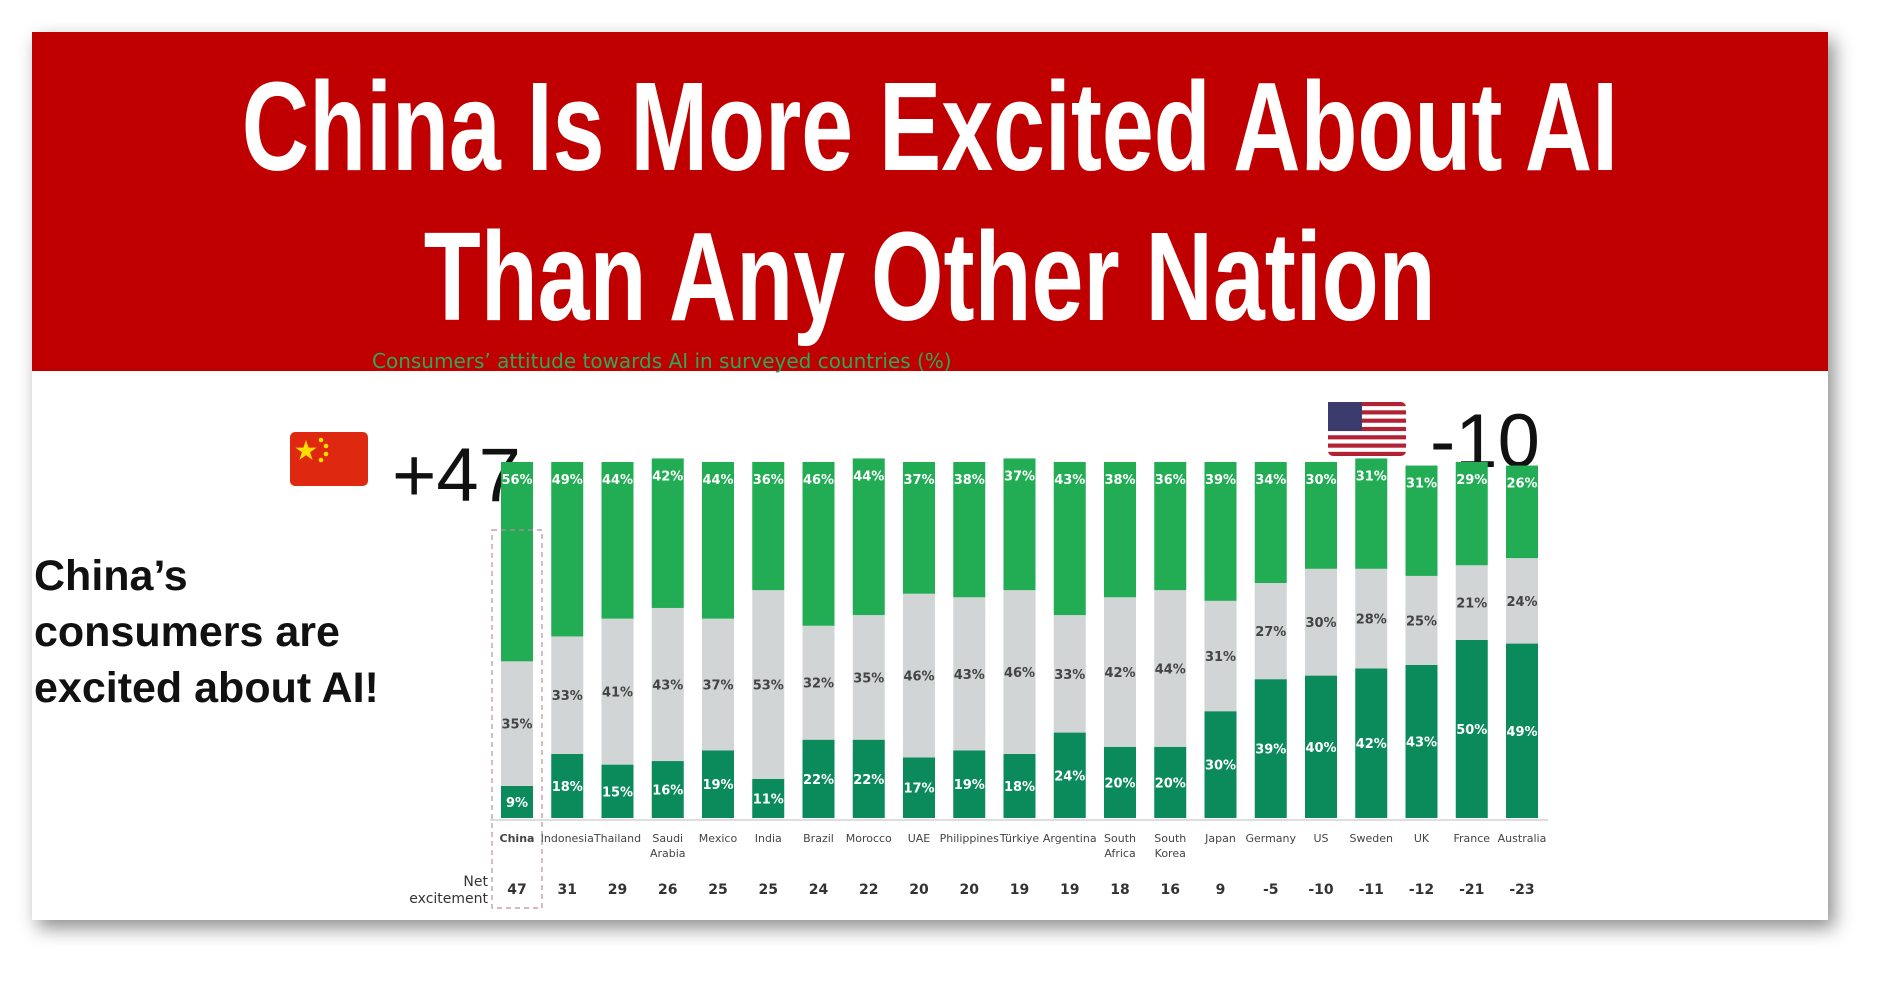 Image resolution: width=1890 pixels, height=982 pixels. I want to click on data-label: 17%, so click(918, 789).